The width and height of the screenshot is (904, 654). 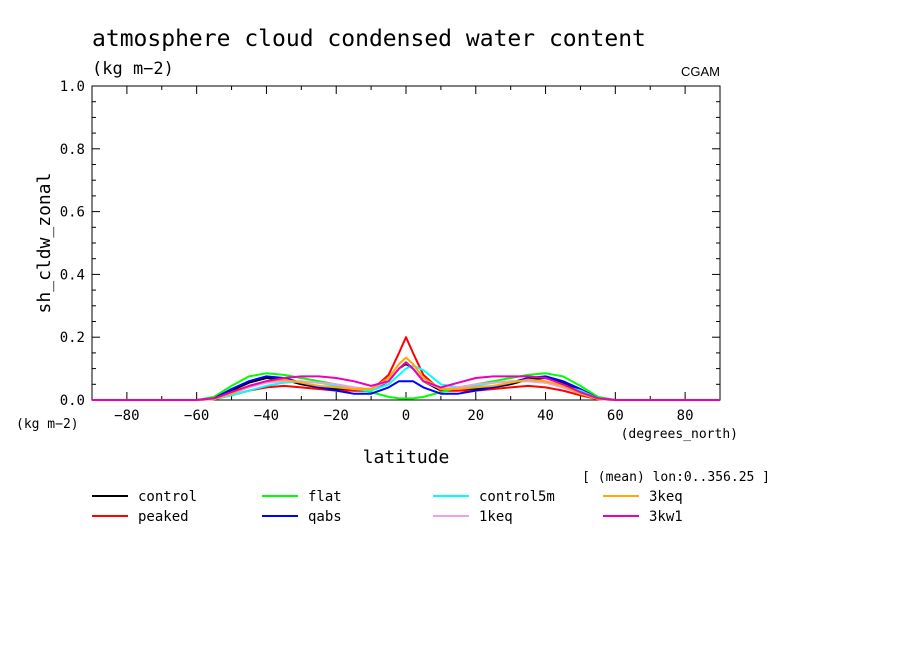 I want to click on series-lines, so click(x=406, y=368).